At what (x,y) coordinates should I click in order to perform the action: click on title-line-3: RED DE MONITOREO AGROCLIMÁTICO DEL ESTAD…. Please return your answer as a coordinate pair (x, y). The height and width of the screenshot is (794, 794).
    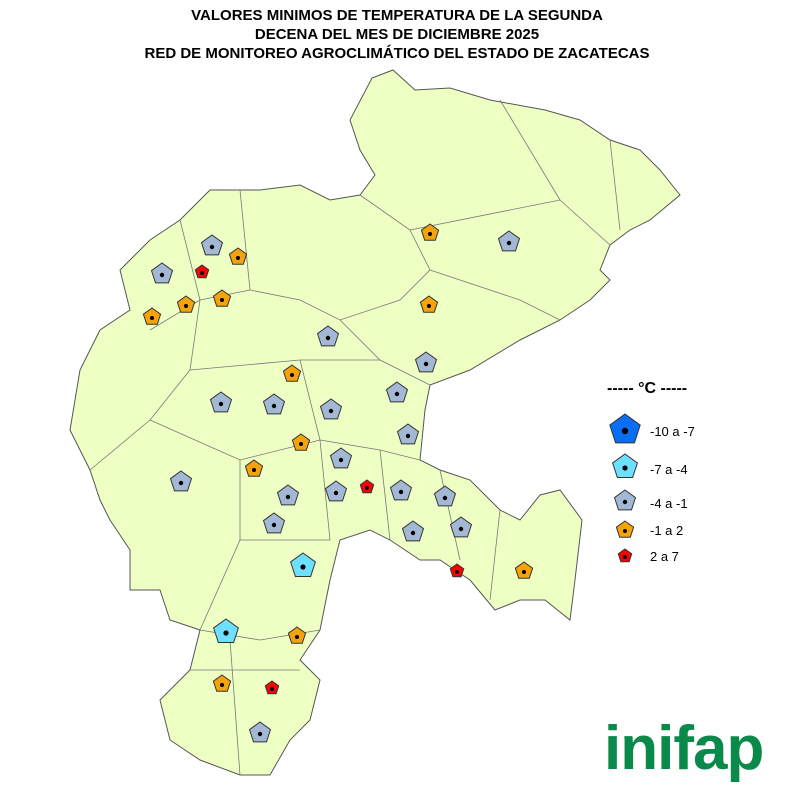
    Looking at the image, I should click on (397, 53).